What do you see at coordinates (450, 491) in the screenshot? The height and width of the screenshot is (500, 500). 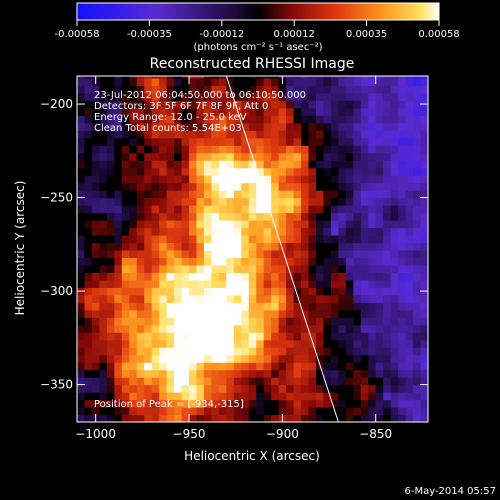 I see `footer-date: 6-May-2014 05:57` at bounding box center [450, 491].